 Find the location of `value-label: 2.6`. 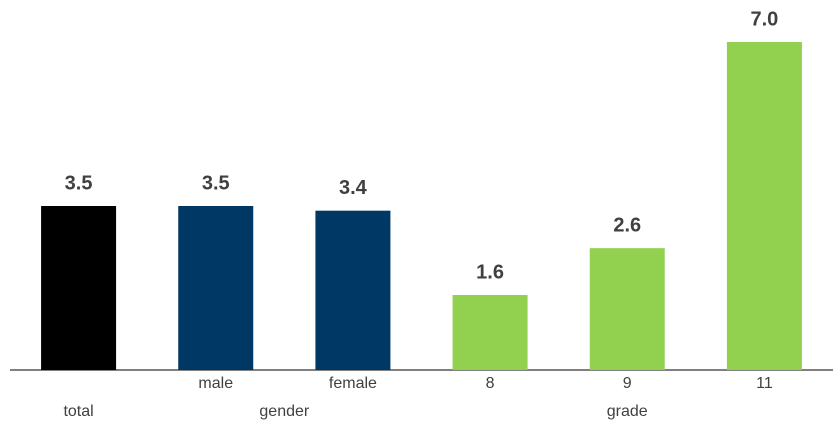

value-label: 2.6 is located at coordinates (627, 225).